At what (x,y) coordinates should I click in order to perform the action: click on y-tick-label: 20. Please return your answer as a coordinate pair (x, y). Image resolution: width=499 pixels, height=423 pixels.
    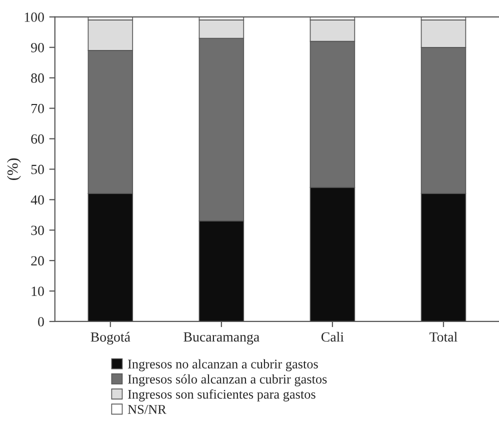
    Looking at the image, I should click on (37, 261).